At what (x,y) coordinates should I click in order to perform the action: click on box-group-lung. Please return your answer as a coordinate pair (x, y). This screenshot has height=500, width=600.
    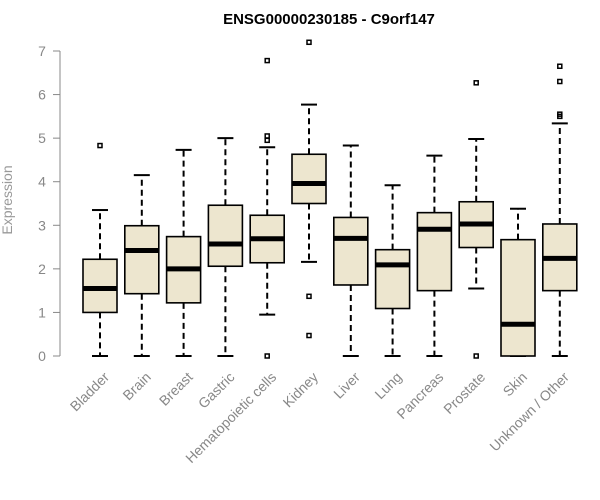
    Looking at the image, I should click on (392, 270).